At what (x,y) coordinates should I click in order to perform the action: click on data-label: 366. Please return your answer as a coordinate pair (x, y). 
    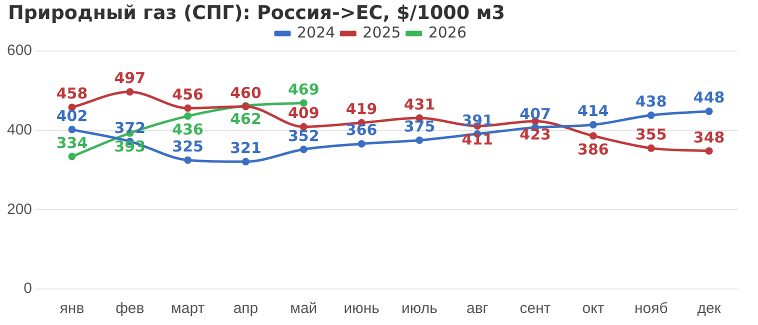
    Looking at the image, I should click on (362, 130).